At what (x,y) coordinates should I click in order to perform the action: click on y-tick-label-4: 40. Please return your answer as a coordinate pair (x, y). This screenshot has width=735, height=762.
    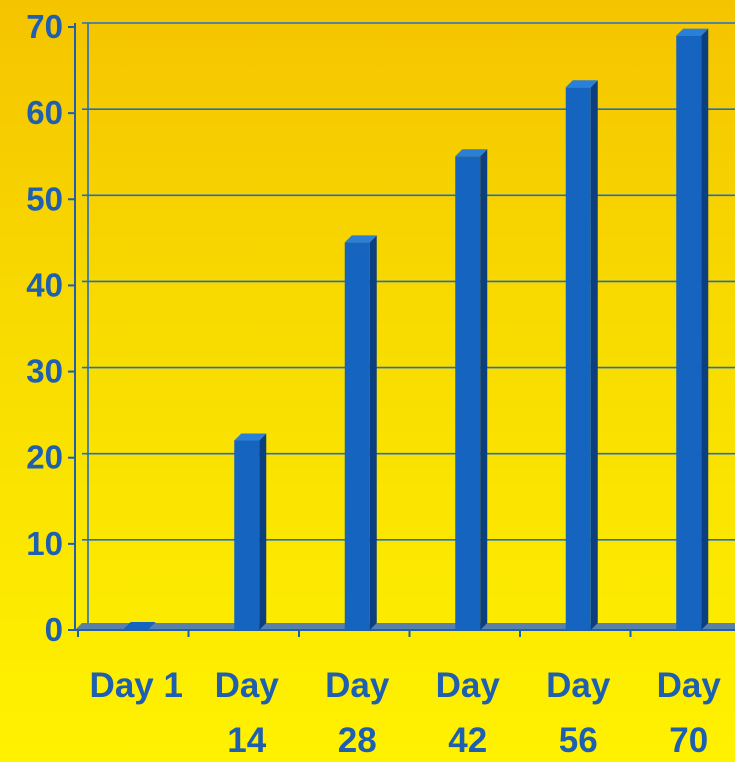
    Looking at the image, I should click on (44, 284).